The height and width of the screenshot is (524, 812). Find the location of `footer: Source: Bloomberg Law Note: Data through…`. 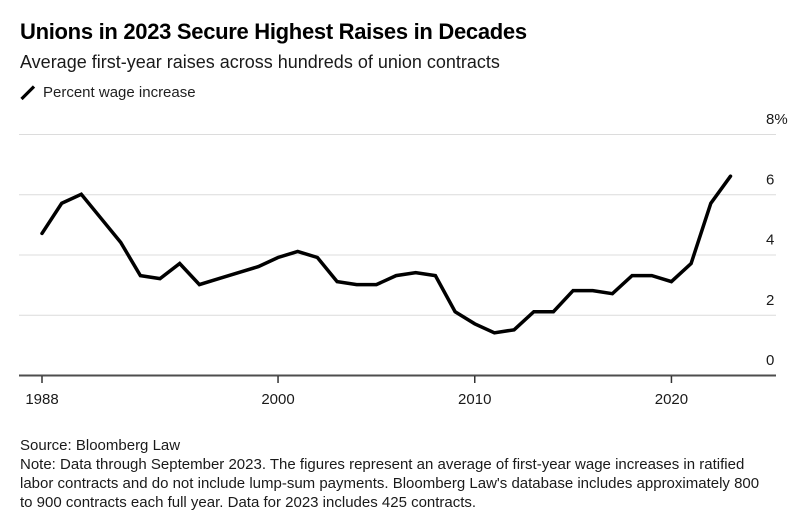

footer: Source: Bloomberg Law Note: Data through… is located at coordinates (399, 474).